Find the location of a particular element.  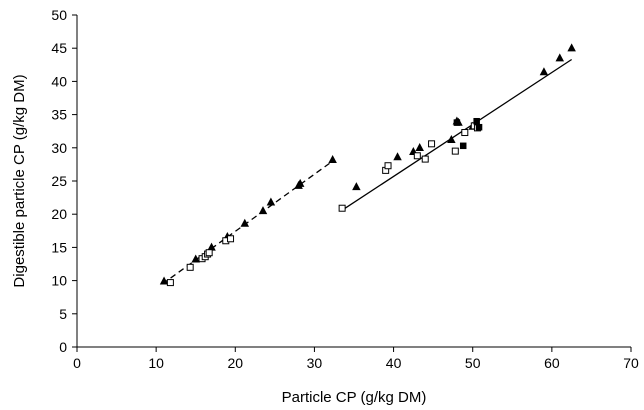

y-tick-label: 0 is located at coordinates (63, 347).